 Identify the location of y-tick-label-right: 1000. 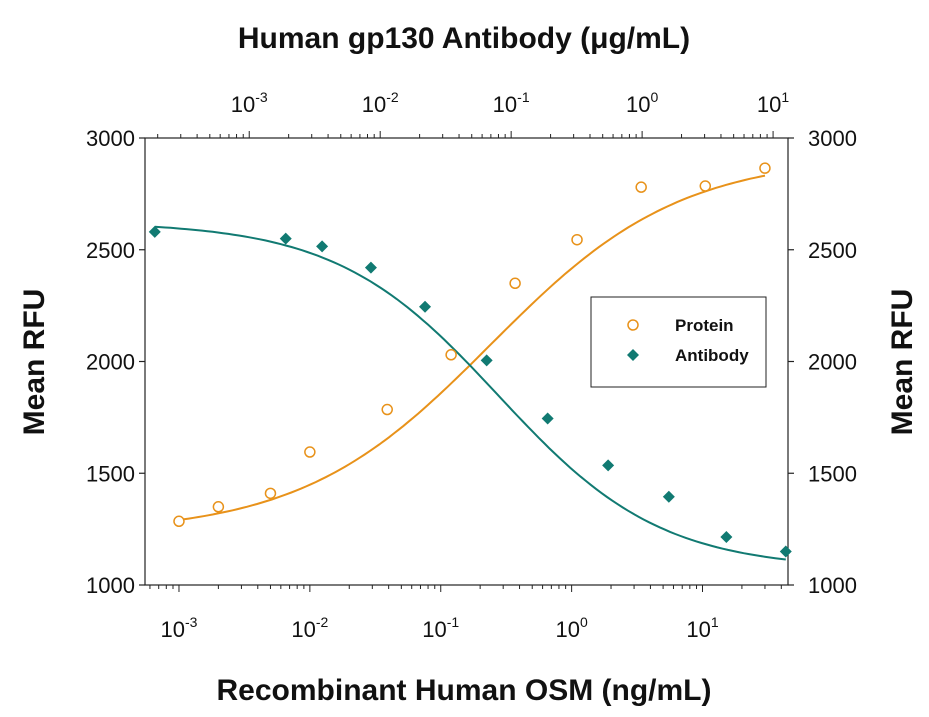
(832, 585).